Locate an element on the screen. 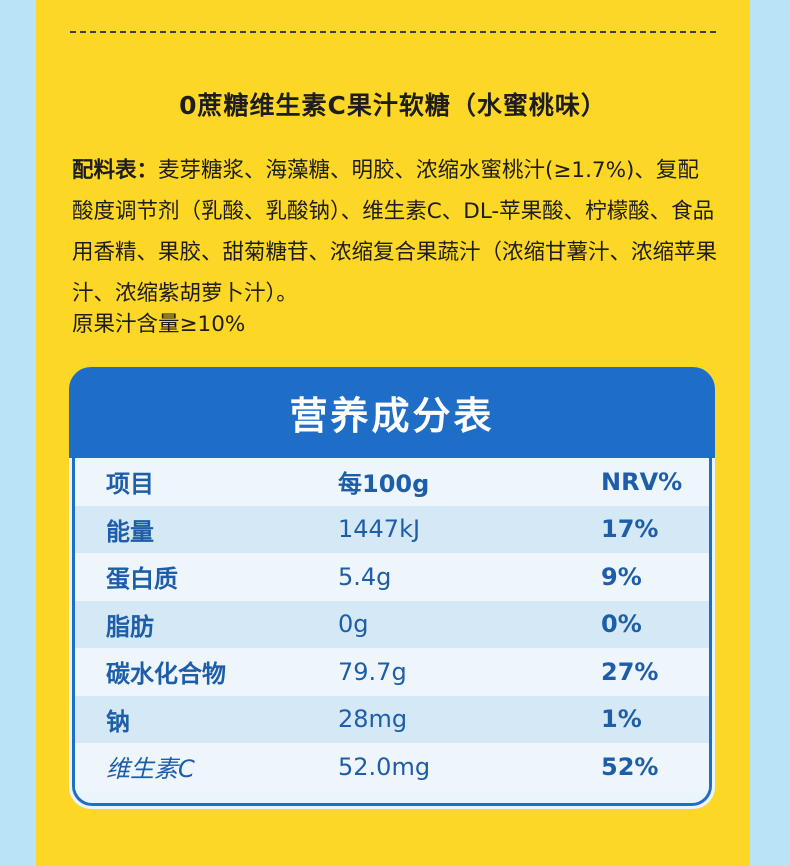  table-row: 蛋白质 5.4g 9% is located at coordinates (392, 577).